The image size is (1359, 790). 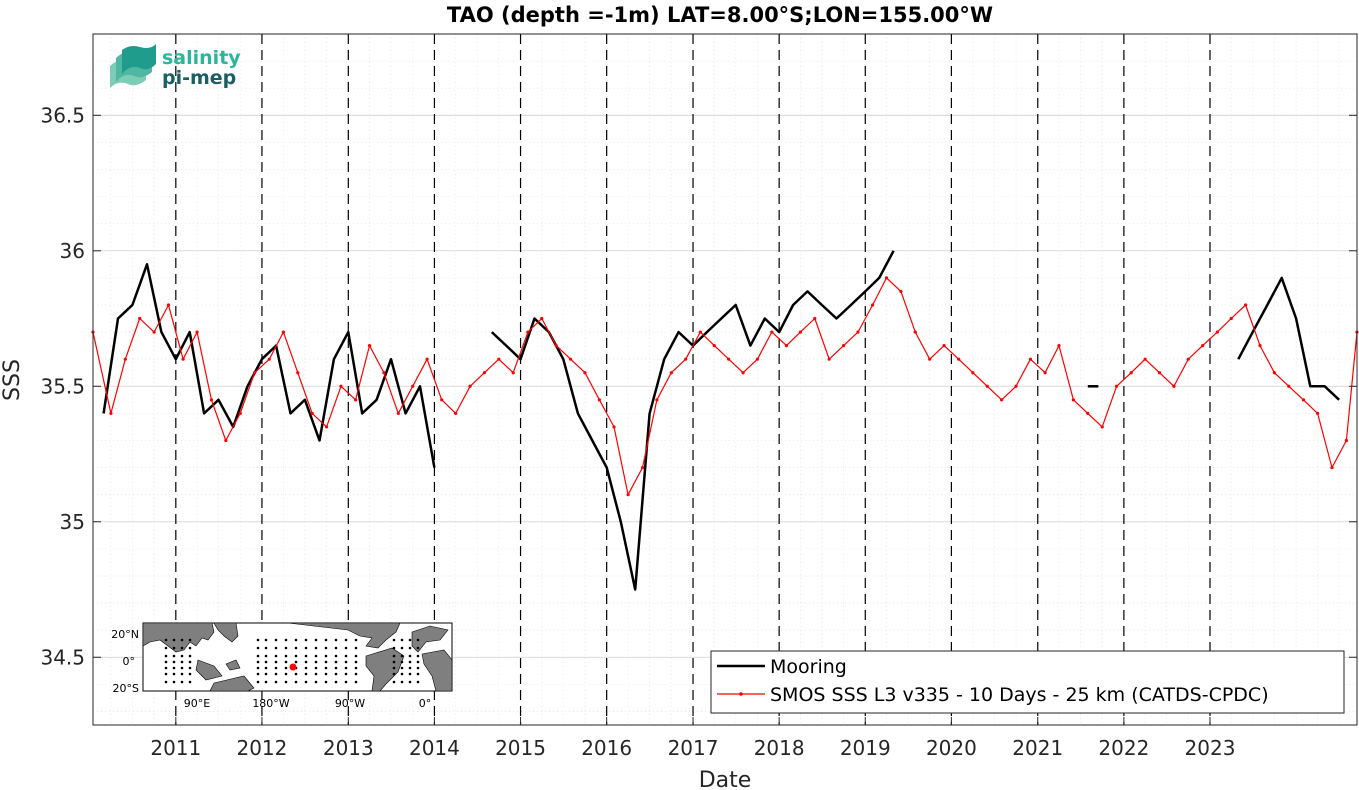 What do you see at coordinates (520, 748) in the screenshot?
I see `x-tick-label: 2015` at bounding box center [520, 748].